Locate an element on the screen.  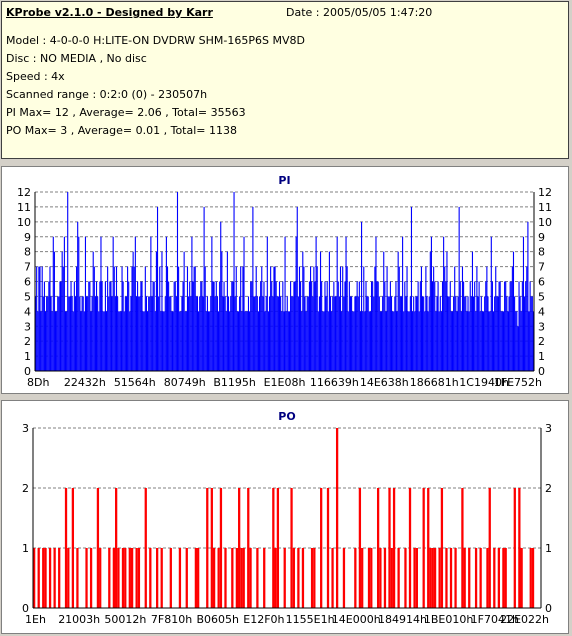
range-line: Scanned range : 0:2:0 (0) - 230507h is located at coordinates (107, 94).